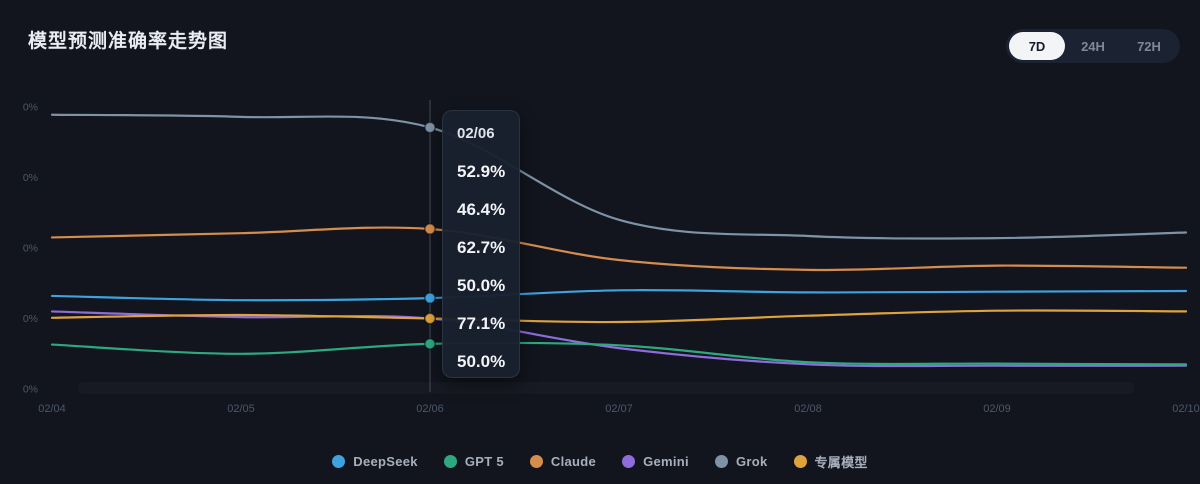 The height and width of the screenshot is (484, 1200). I want to click on tooltip-value: 62.7%, so click(481, 247).